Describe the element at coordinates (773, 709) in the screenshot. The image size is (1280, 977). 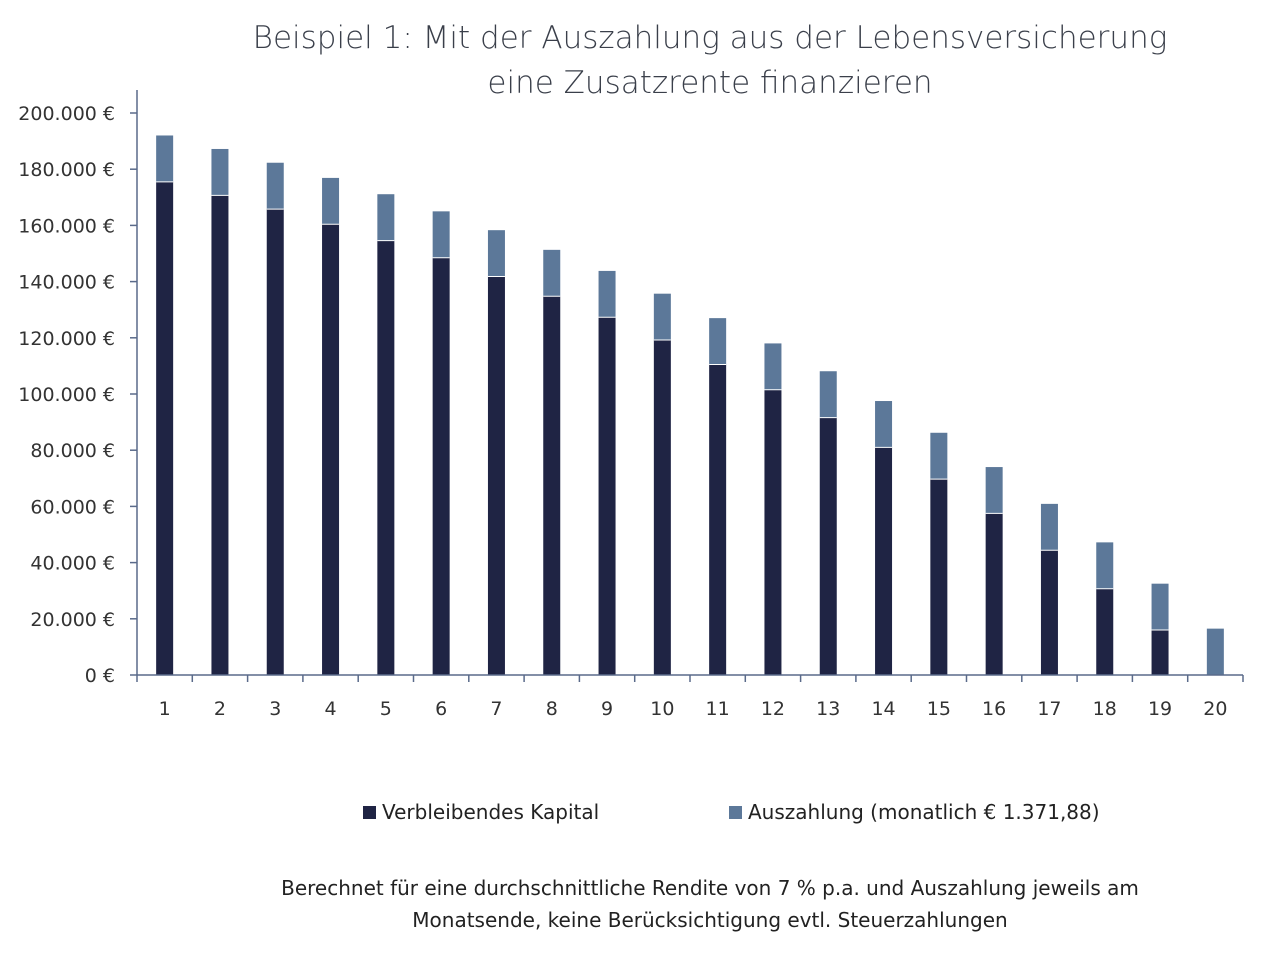
I see `x-tick-label: 12` at that location.